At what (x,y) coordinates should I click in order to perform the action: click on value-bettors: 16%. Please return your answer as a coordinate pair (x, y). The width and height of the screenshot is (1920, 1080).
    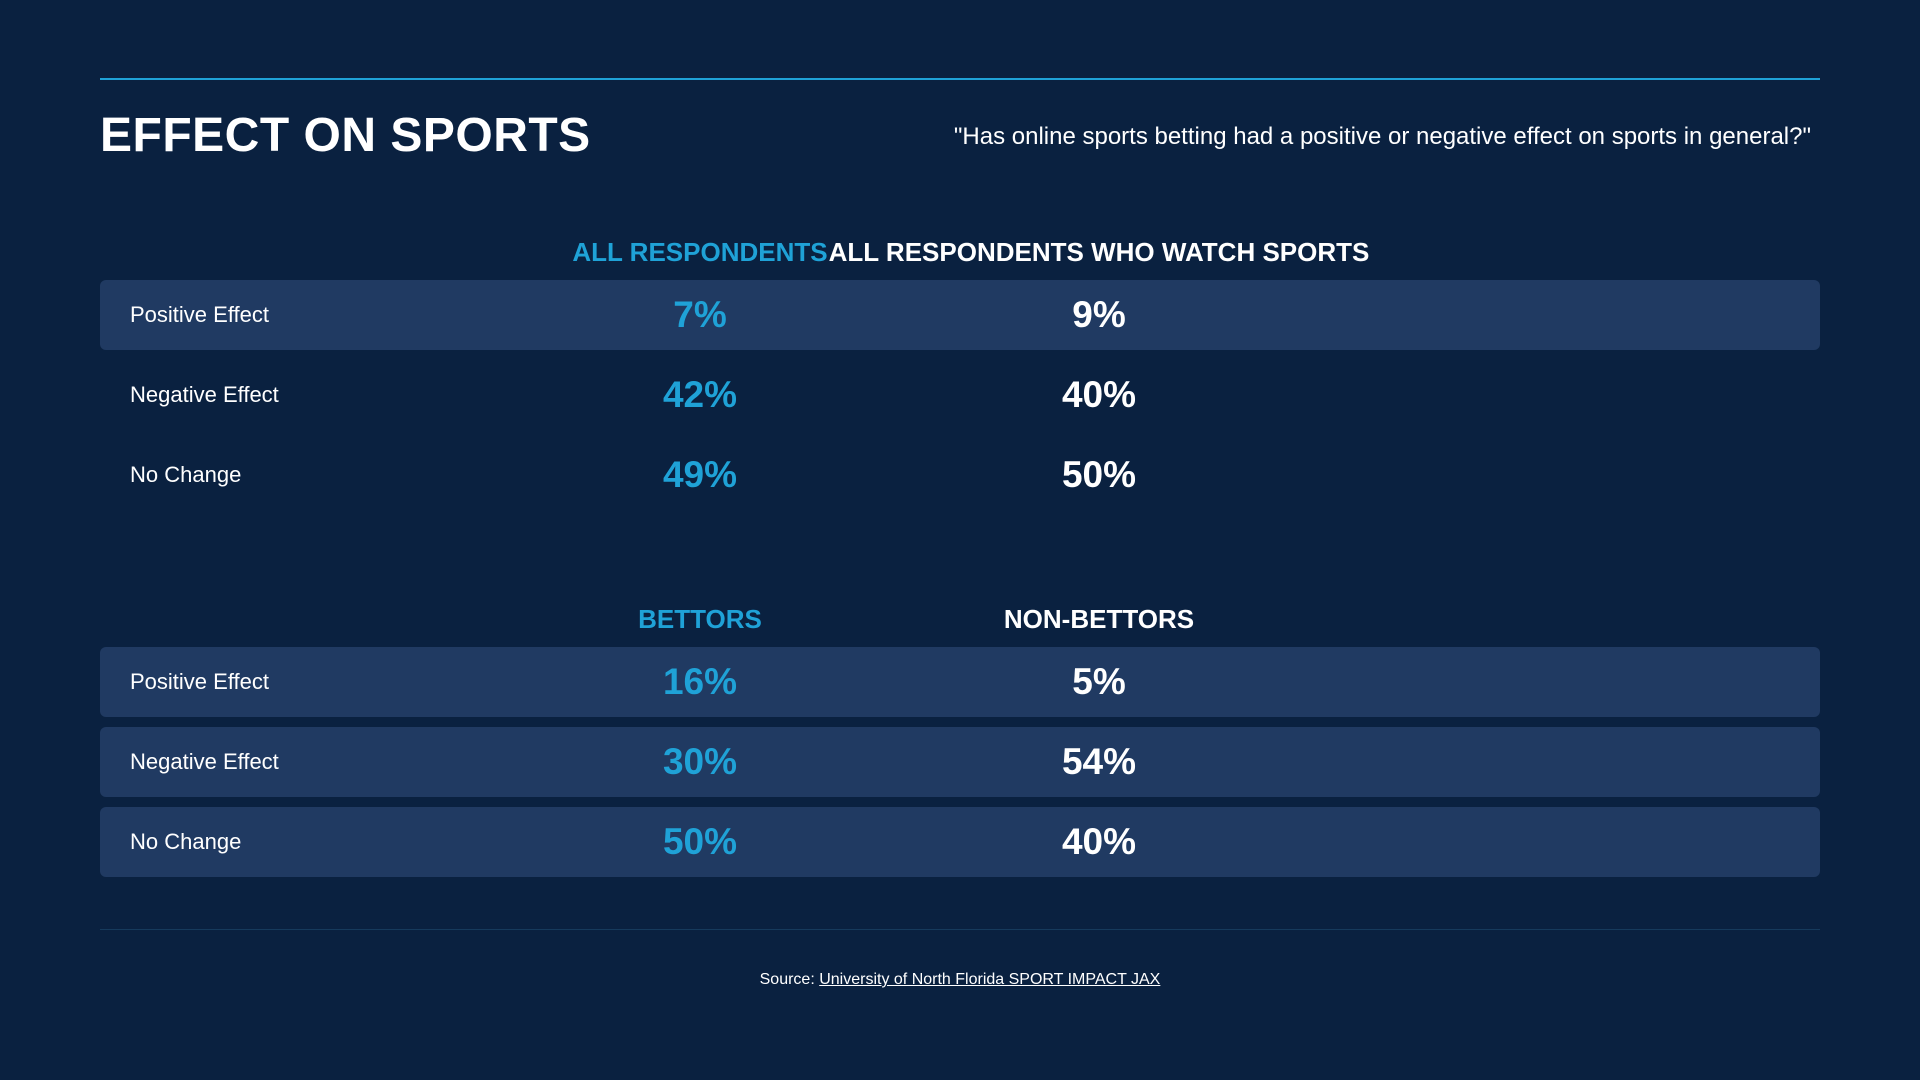
    Looking at the image, I should click on (700, 681).